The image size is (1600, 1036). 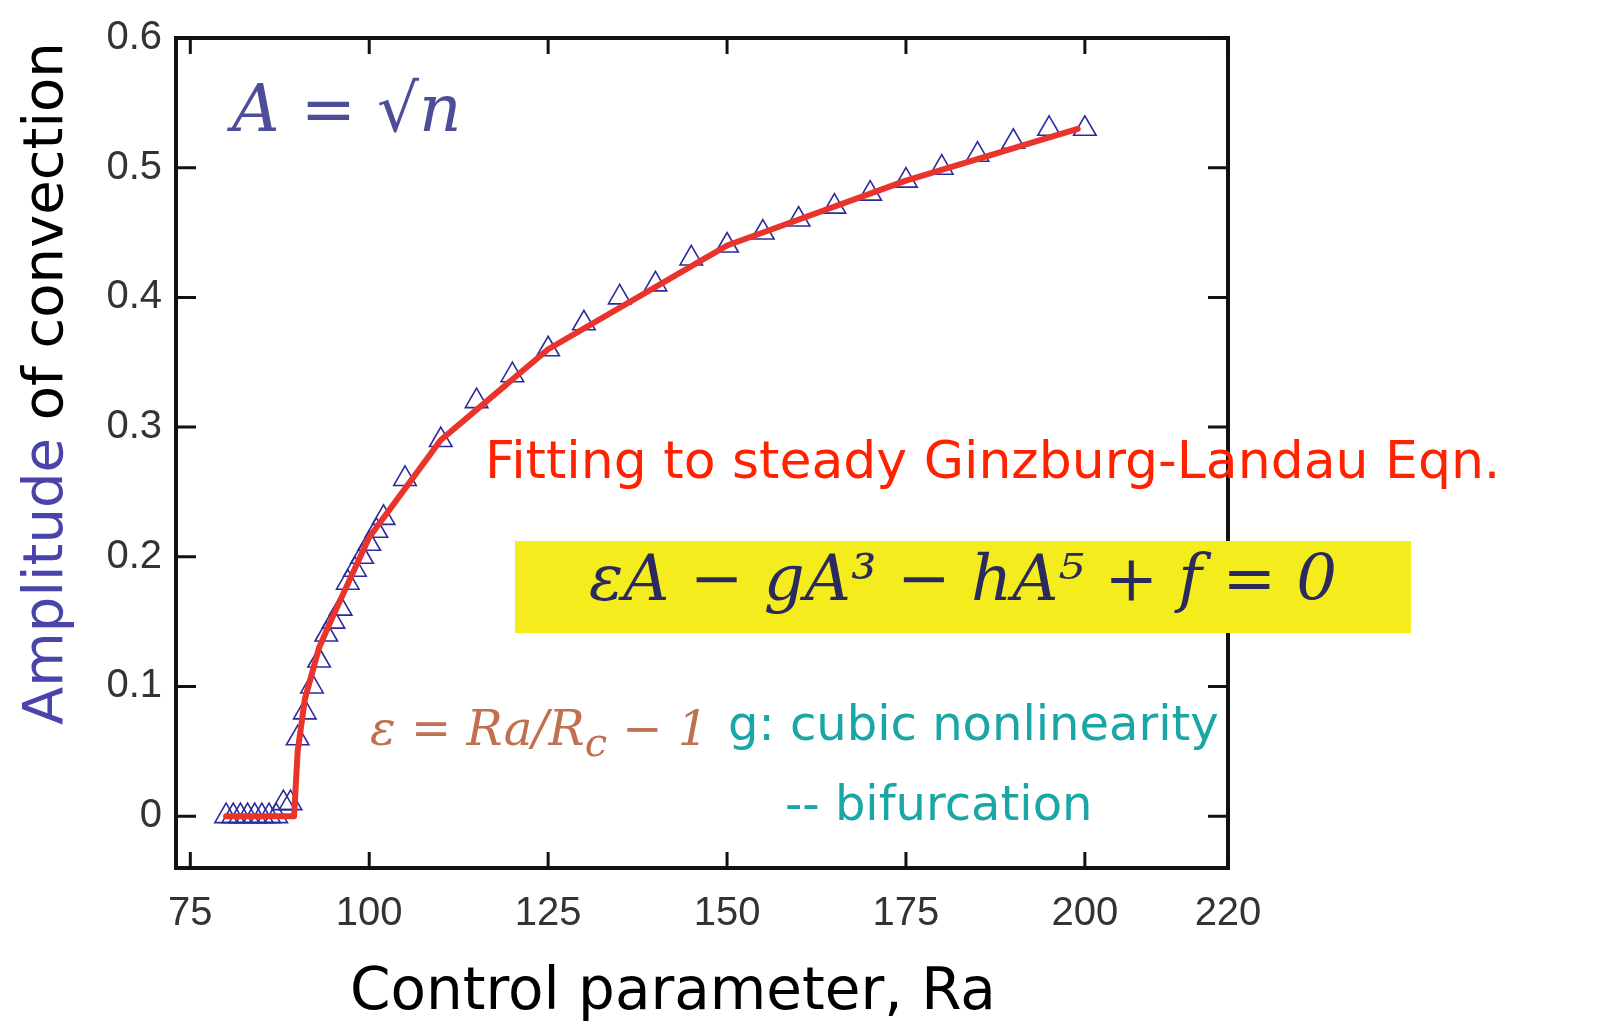 What do you see at coordinates (1228, 911) in the screenshot?
I see `x-tick-label: 220` at bounding box center [1228, 911].